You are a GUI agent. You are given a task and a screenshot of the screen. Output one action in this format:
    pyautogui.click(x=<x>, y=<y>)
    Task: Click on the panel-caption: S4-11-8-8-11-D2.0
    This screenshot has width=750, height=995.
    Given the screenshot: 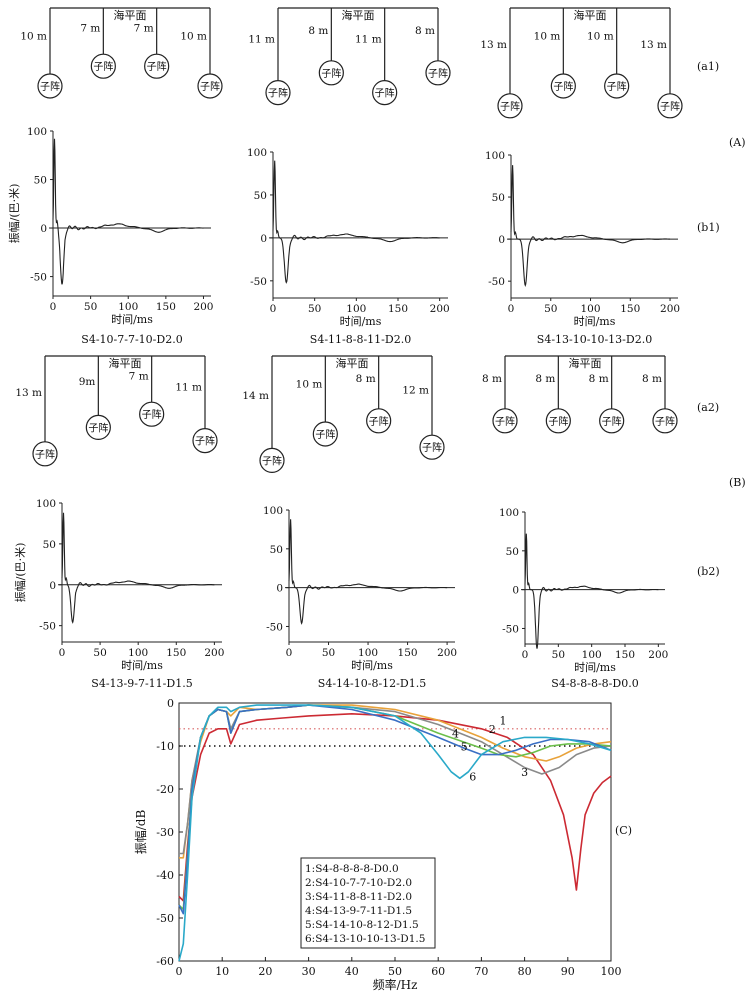 What is the action you would take?
    pyautogui.click(x=360, y=339)
    